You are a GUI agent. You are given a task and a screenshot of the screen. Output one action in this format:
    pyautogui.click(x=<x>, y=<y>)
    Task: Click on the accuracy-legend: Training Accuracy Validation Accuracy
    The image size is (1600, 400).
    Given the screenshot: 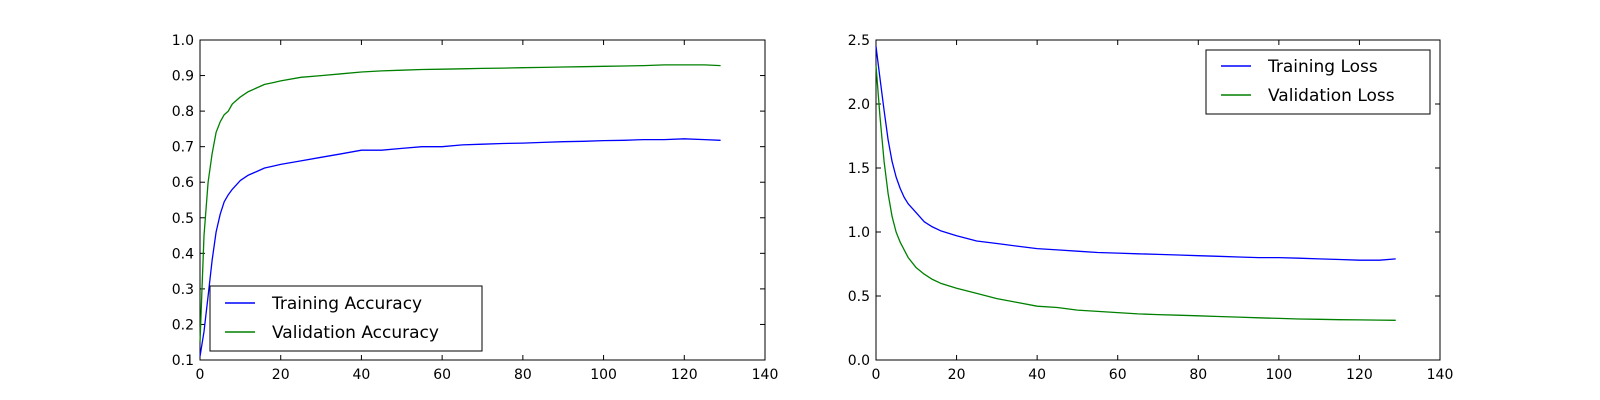 What is the action you would take?
    pyautogui.click(x=346, y=318)
    